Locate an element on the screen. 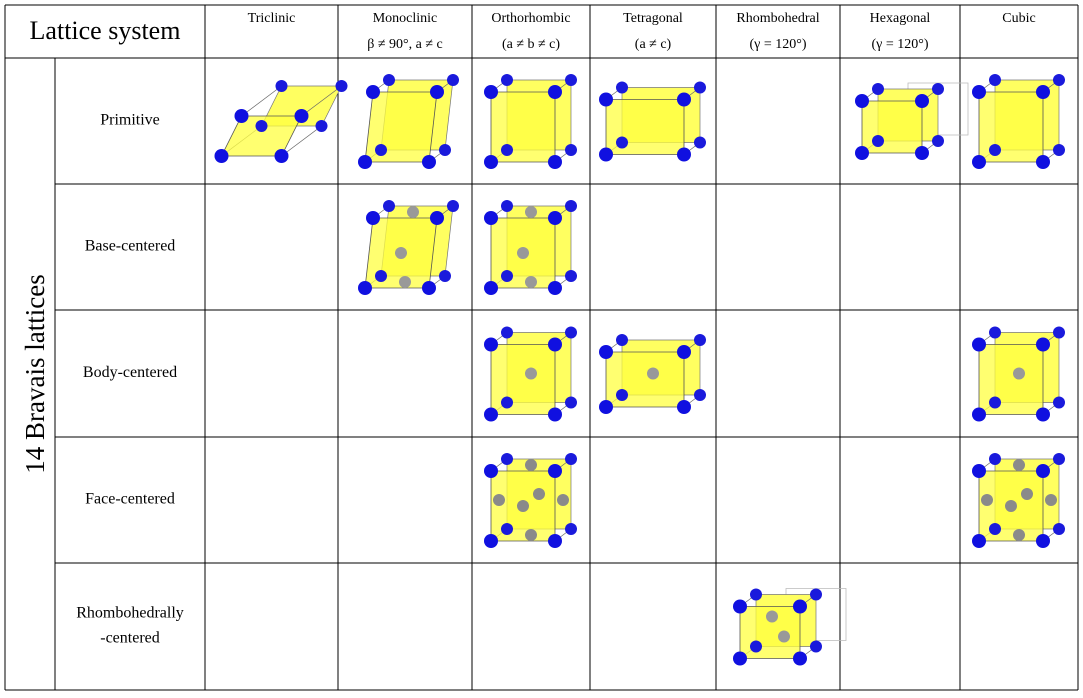 This screenshot has width=1083, height=698. column-header: (γ = 120°) is located at coordinates (899, 44).